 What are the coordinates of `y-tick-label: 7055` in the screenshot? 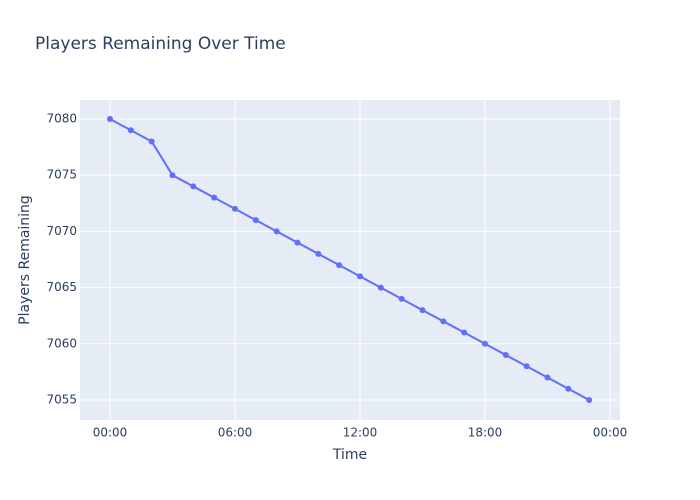 It's located at (61, 399).